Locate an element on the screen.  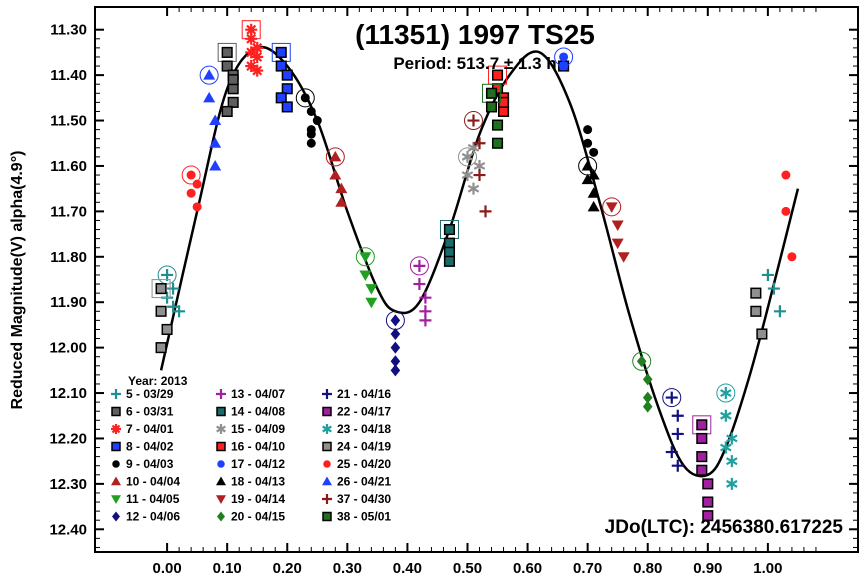
y-tick-label: 11.70 is located at coordinates (68, 211).